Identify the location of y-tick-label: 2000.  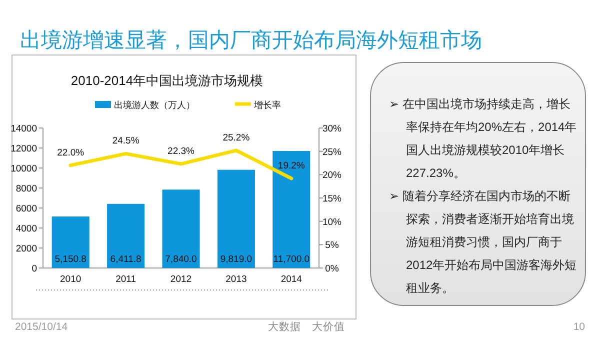
(26, 249).